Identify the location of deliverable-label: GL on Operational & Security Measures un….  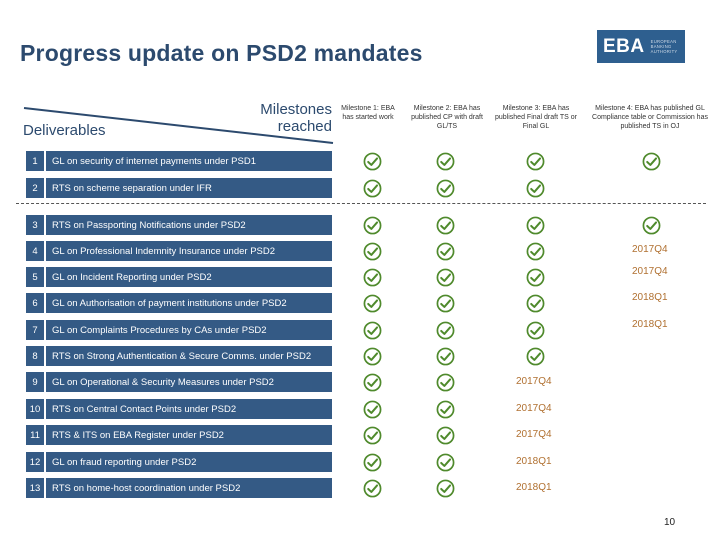
(189, 382).